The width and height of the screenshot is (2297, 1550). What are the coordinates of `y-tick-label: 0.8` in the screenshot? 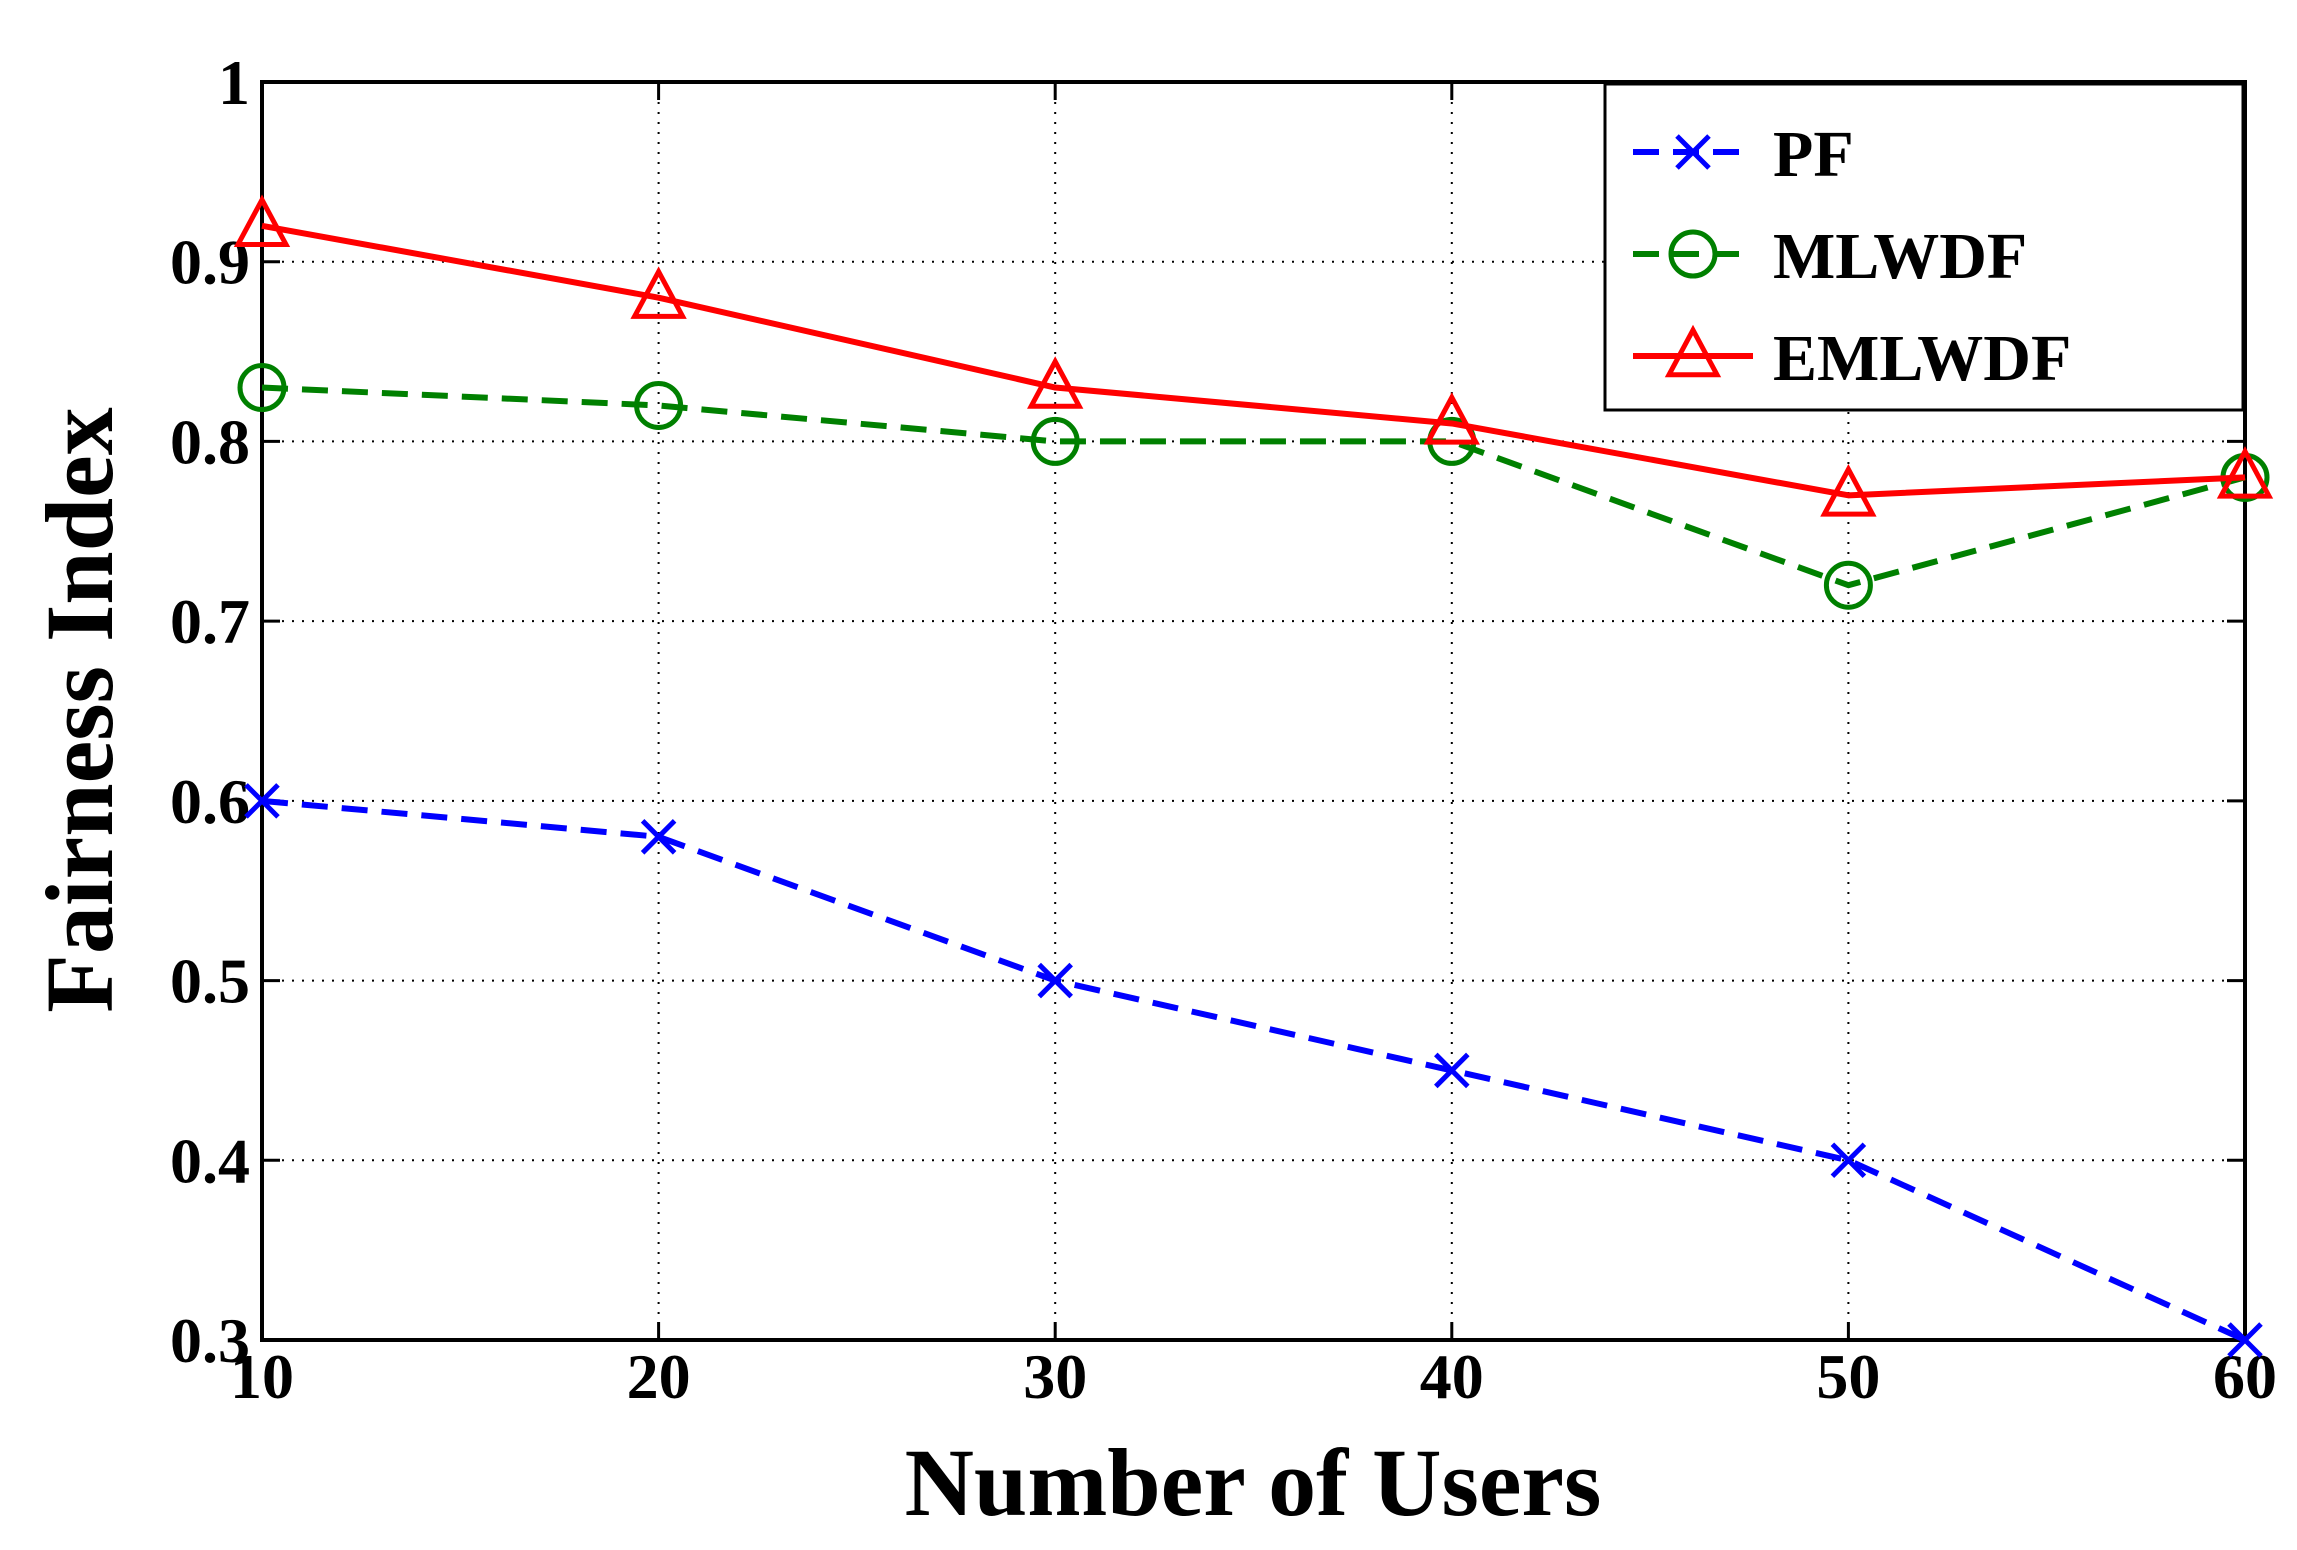 It's located at (210, 441).